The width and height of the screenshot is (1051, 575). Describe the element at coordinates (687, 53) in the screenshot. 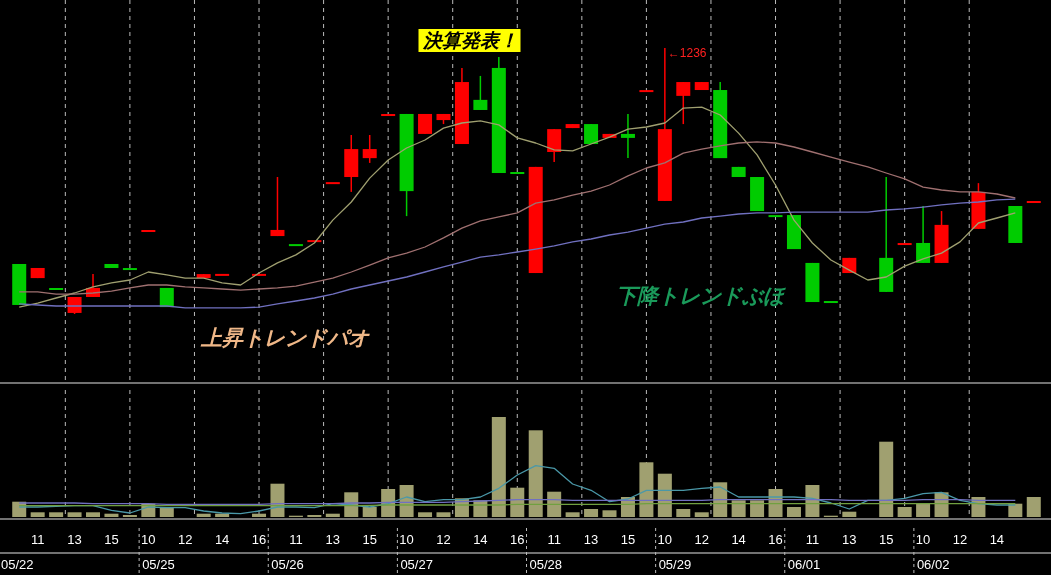

I see `annotation: ←1236` at that location.